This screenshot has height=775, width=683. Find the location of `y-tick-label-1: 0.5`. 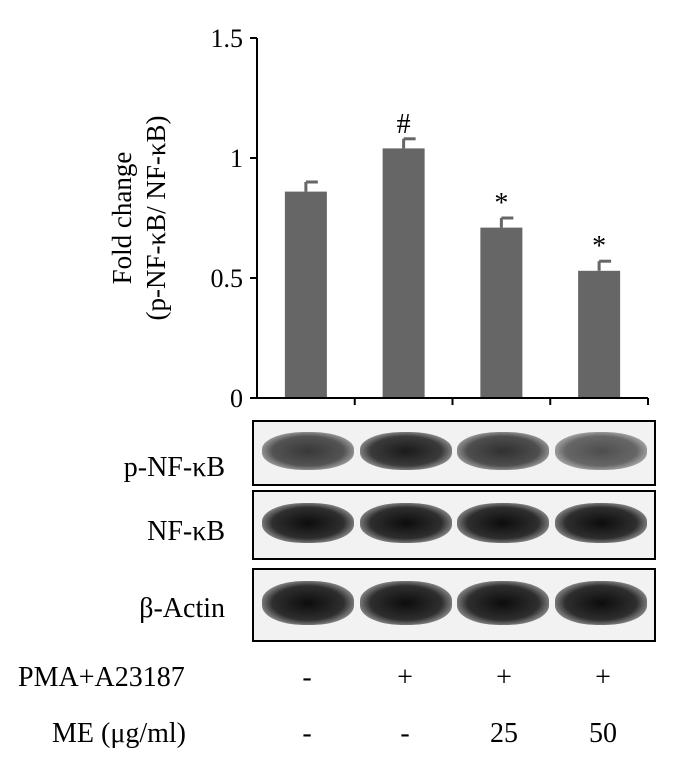

y-tick-label-1: 0.5 is located at coordinates (227, 278).